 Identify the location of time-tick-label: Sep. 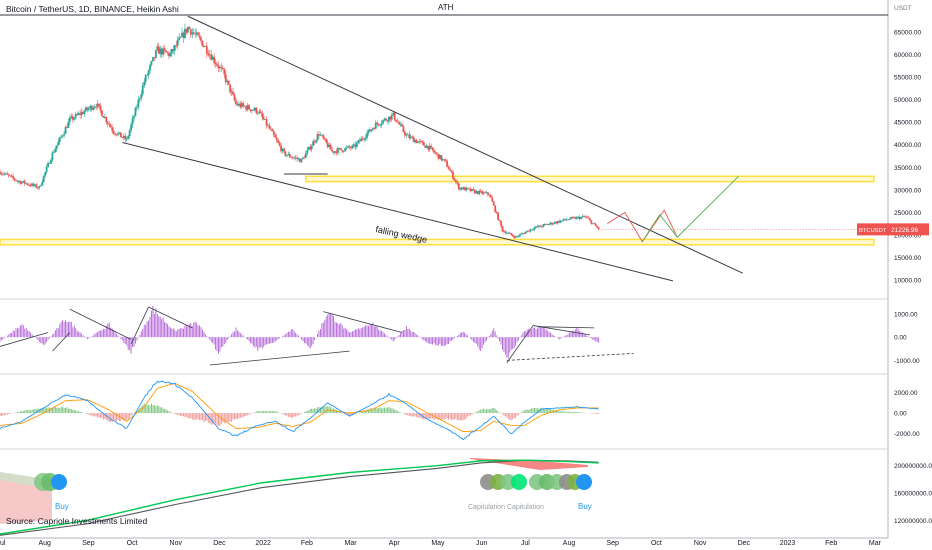
(88, 543).